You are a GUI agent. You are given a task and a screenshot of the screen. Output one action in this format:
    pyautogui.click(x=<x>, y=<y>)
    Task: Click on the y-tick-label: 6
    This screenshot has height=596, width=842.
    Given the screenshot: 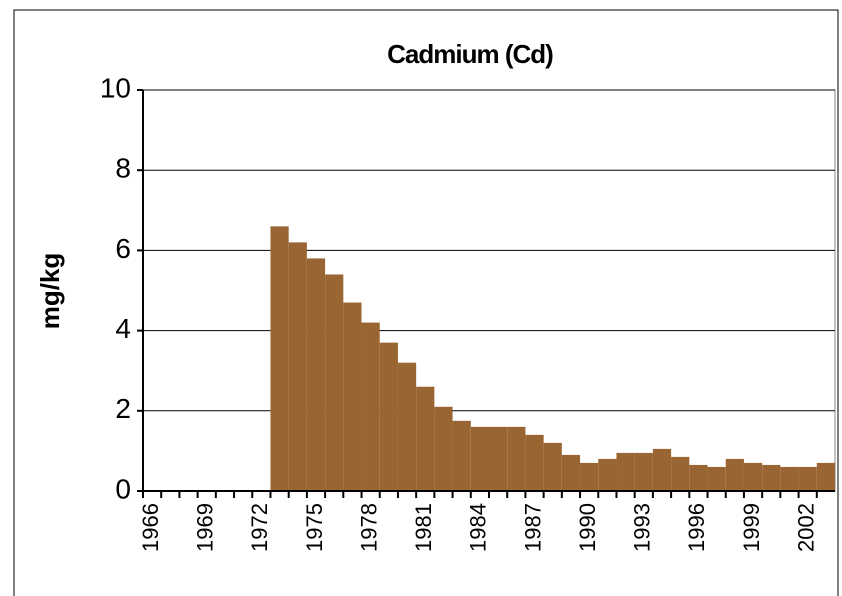 What is the action you would take?
    pyautogui.click(x=123, y=248)
    